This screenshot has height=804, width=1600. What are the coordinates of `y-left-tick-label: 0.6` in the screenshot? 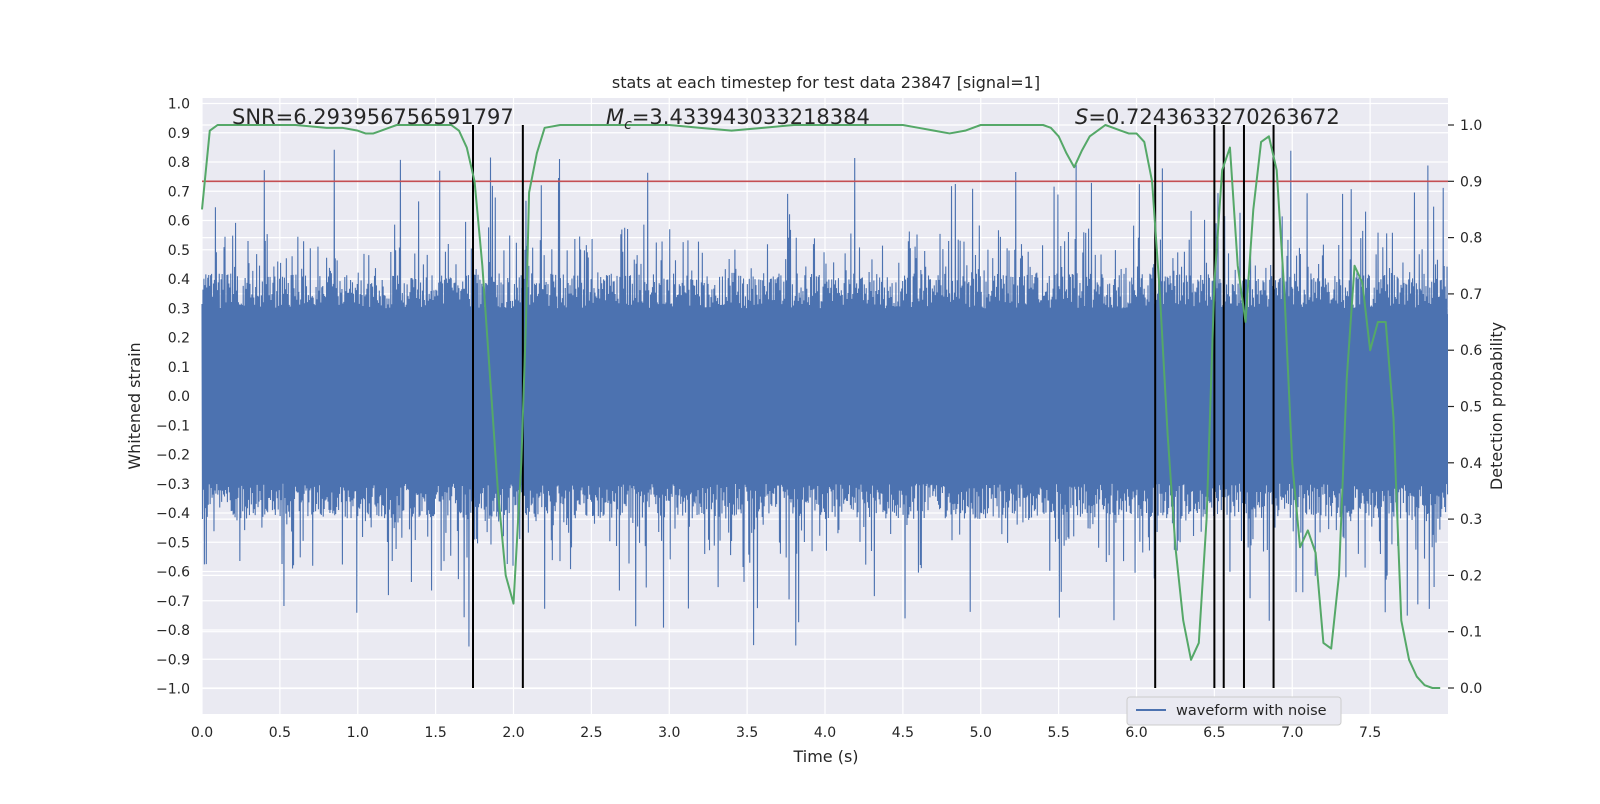 It's located at (179, 222).